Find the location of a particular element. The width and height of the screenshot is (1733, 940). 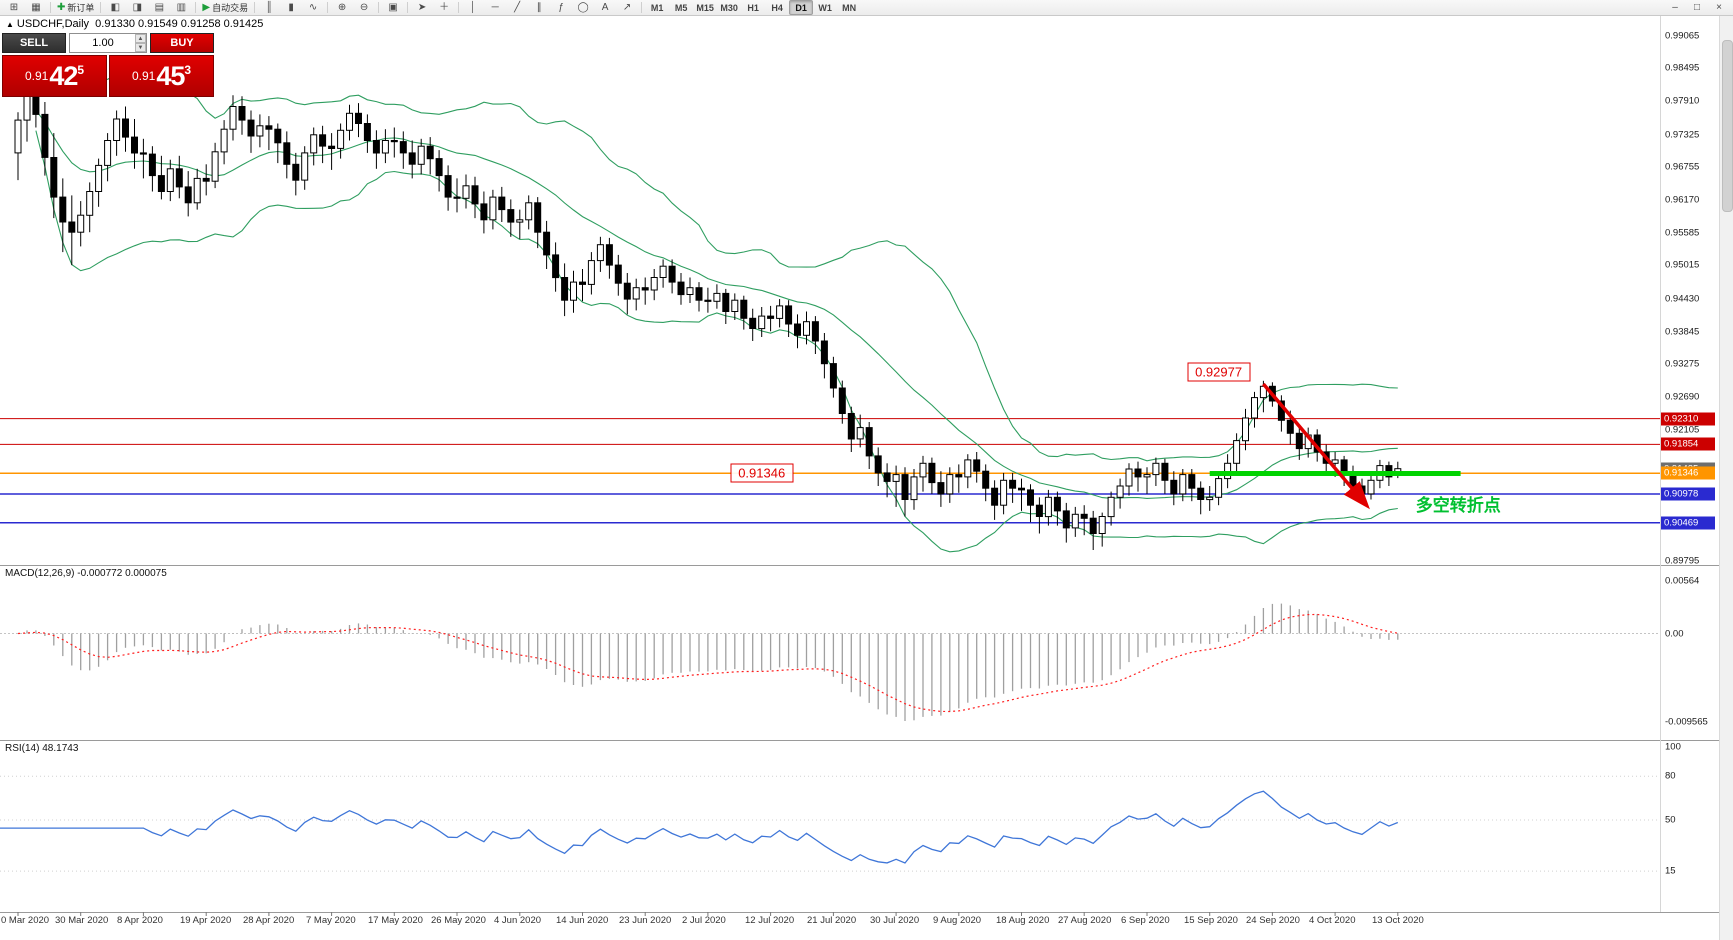

zoom-out-button: ⊖ is located at coordinates (364, 8).